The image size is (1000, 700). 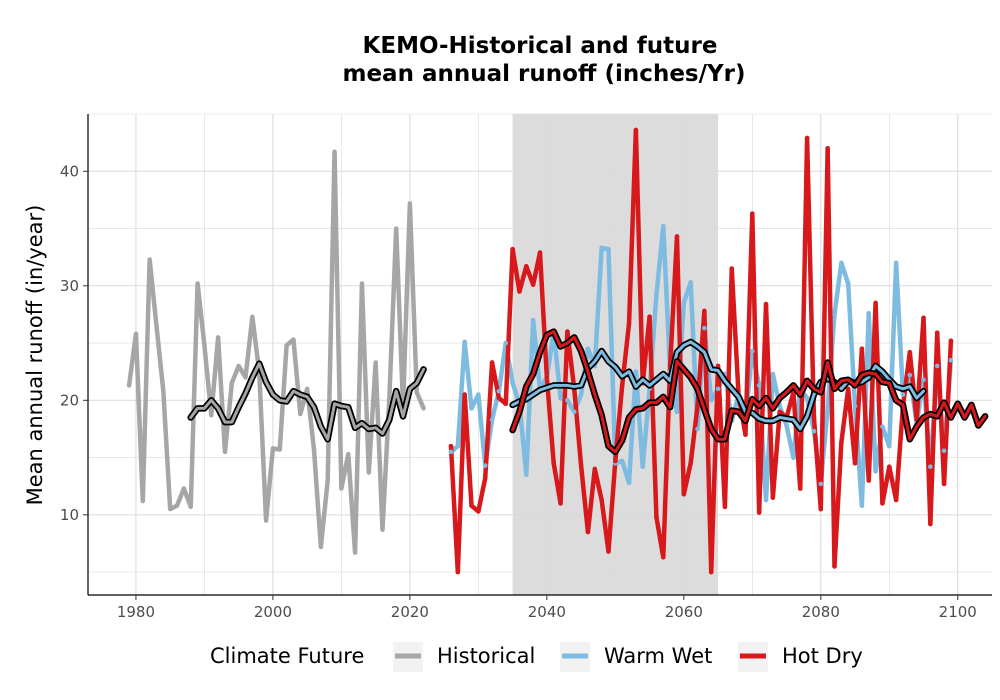 I want to click on legend-title: Climate Future, so click(x=287, y=656).